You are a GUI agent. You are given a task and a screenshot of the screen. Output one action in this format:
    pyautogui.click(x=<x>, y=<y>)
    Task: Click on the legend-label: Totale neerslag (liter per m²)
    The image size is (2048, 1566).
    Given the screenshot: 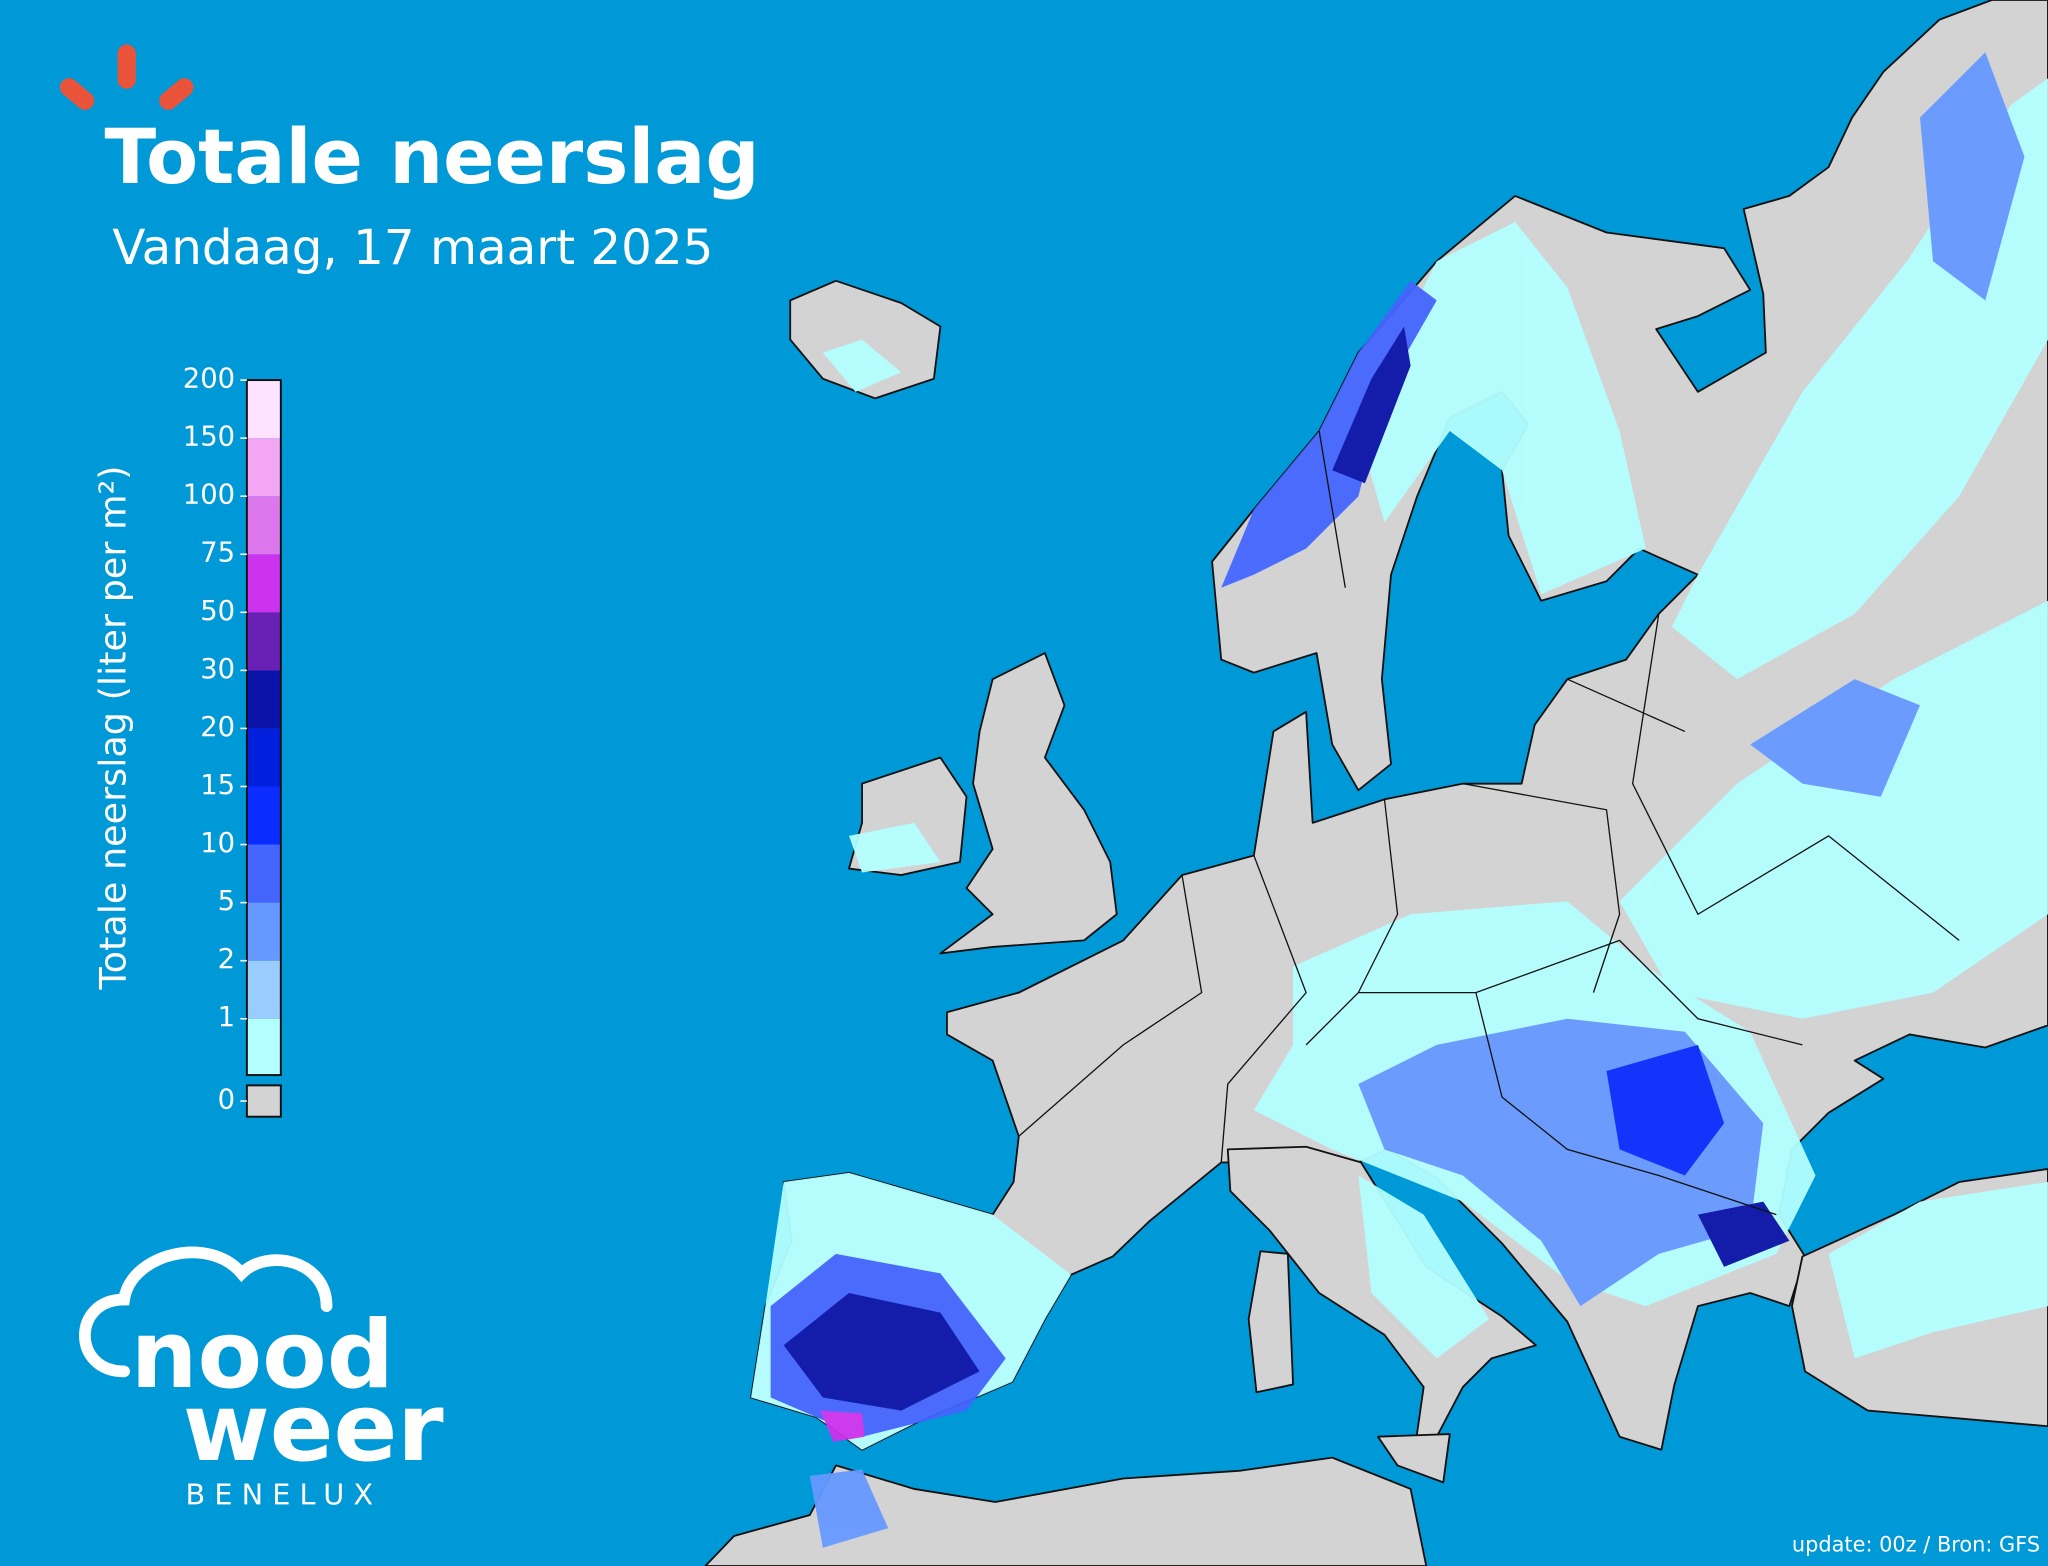 What is the action you would take?
    pyautogui.click(x=112, y=727)
    